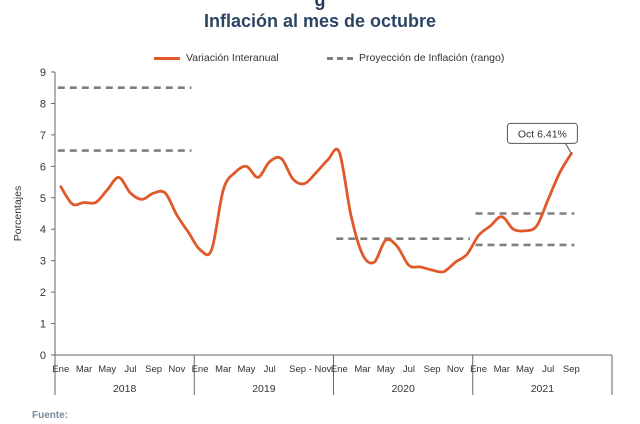  I want to click on y-tick-label: 7, so click(43, 136).